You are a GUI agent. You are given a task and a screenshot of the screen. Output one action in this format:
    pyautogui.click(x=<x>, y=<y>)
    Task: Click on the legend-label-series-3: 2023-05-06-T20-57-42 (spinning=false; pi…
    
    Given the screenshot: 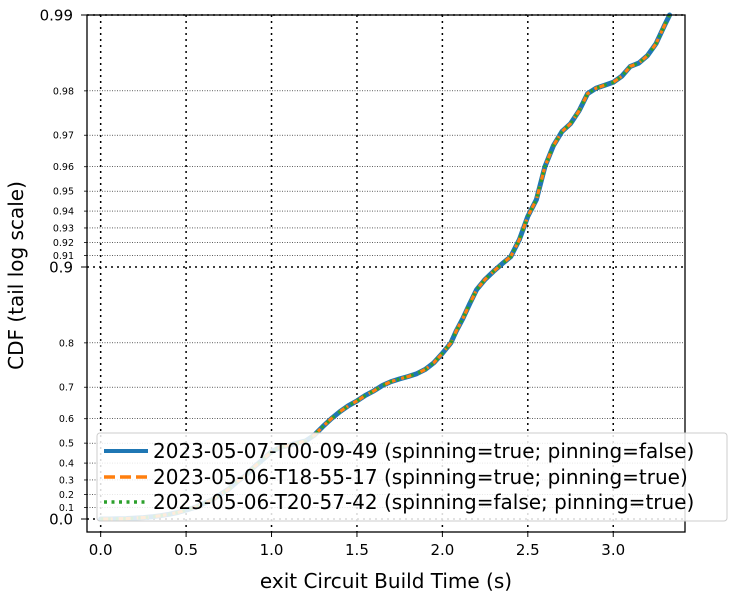 What is the action you would take?
    pyautogui.click(x=423, y=502)
    